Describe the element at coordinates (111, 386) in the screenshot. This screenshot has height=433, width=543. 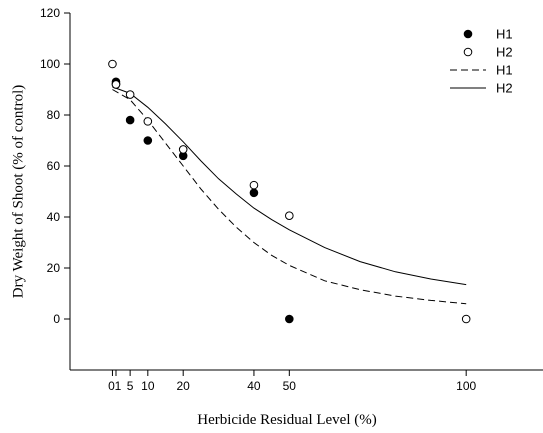
I see `x-tick-label-0: 0` at that location.